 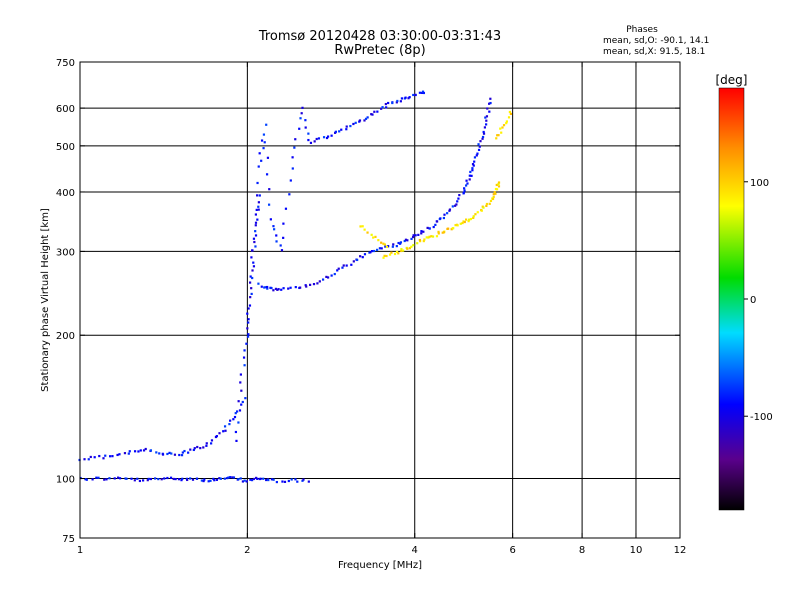 I want to click on colorbar, so click(x=731, y=299).